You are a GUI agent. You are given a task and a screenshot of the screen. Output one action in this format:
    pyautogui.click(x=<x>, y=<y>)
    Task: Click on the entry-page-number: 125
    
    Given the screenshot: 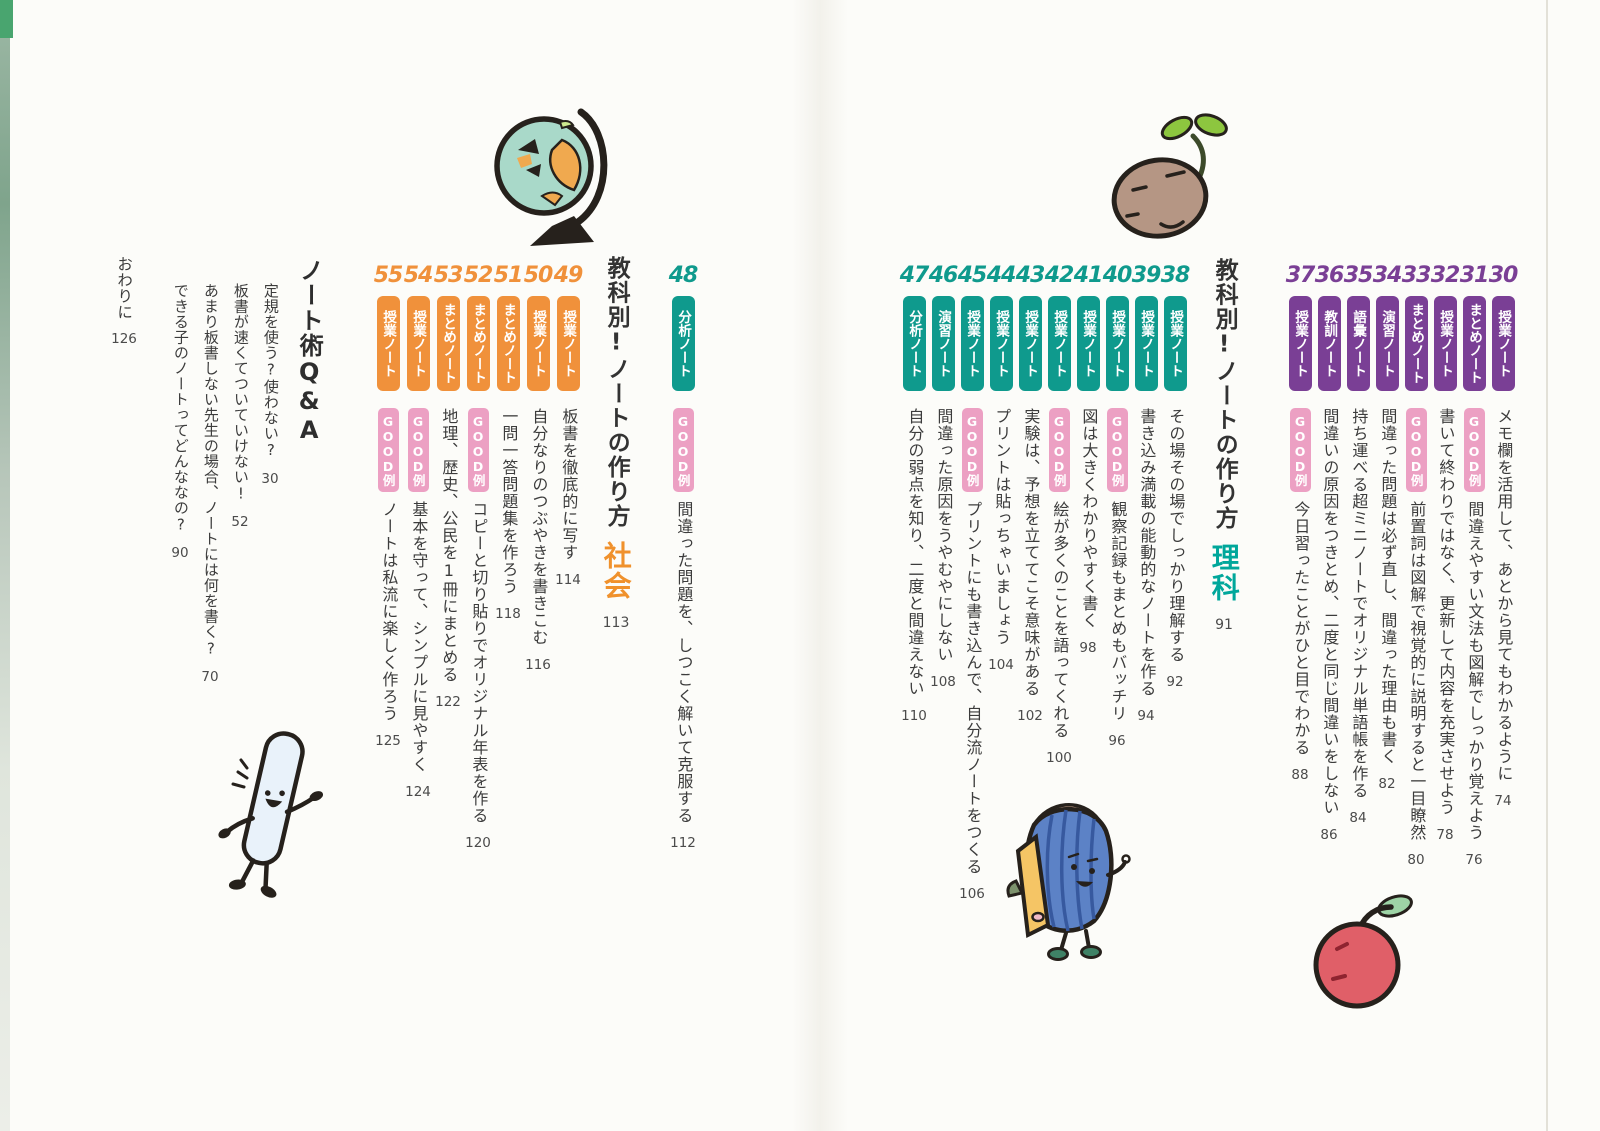 What is the action you would take?
    pyautogui.click(x=388, y=741)
    